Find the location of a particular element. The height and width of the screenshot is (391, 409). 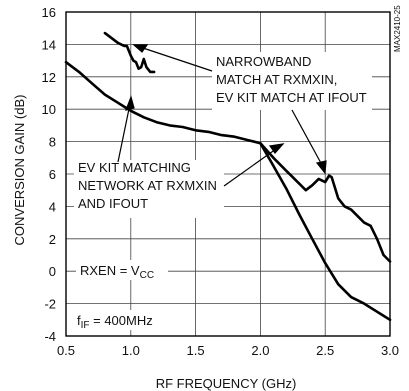

narrowband-label-line1: NARROWBAND is located at coordinates (263, 61).